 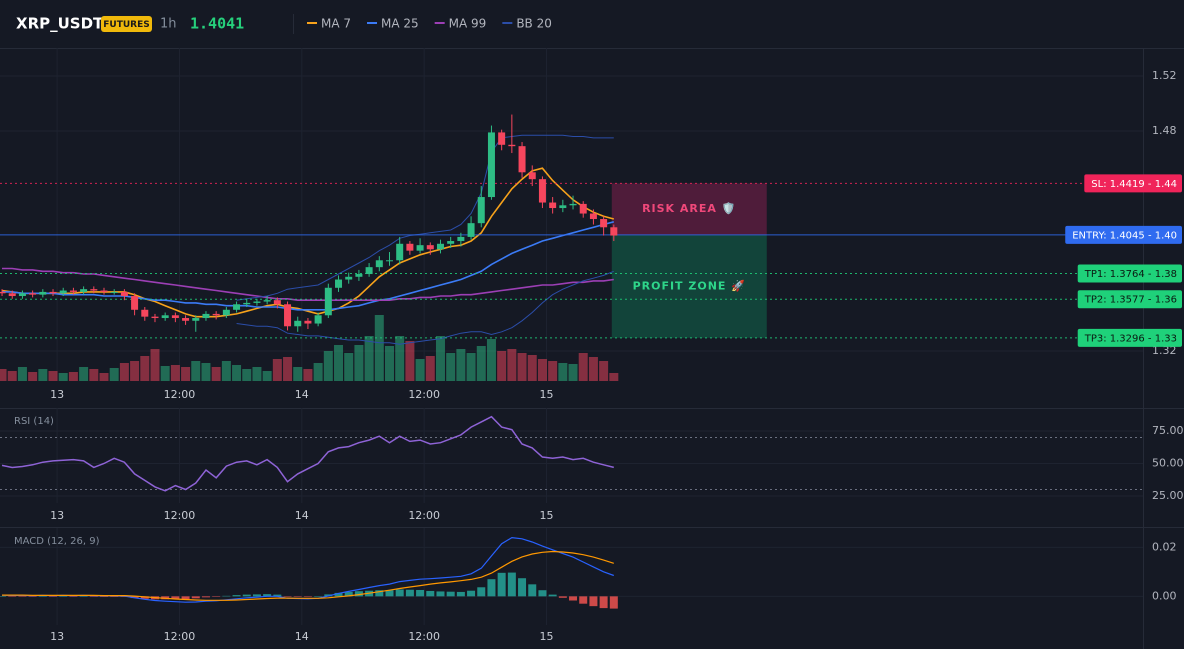 I want to click on y-tick-label: 50.00, so click(x=1168, y=462).